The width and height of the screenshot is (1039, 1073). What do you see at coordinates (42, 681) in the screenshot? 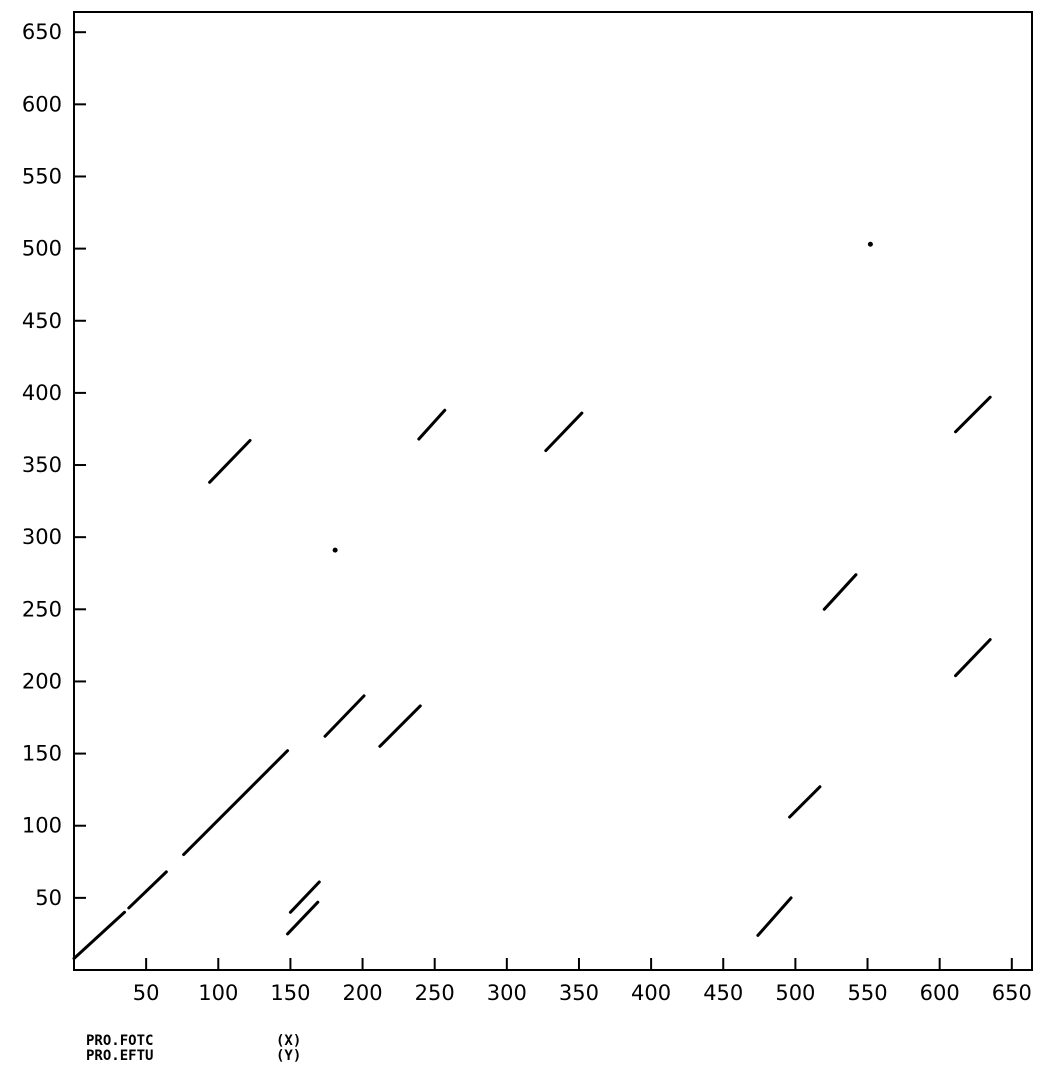
I see `y-tick-label: 200` at bounding box center [42, 681].